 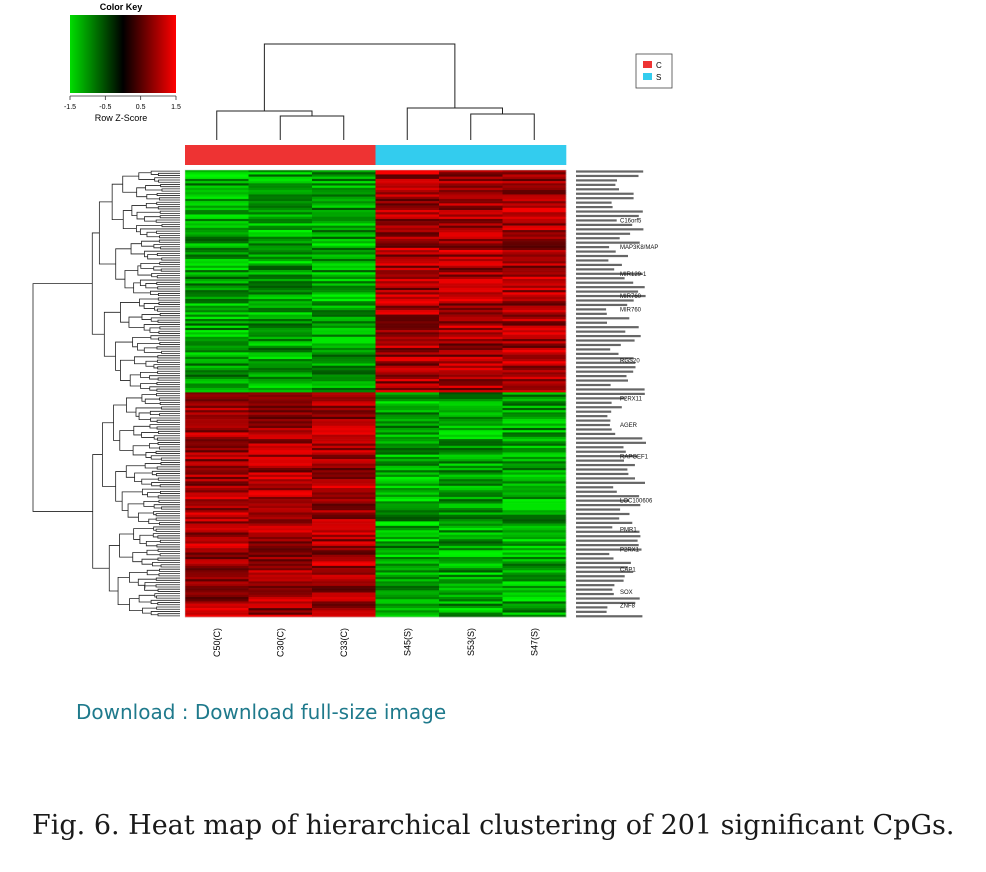 What do you see at coordinates (628, 606) in the screenshot?
I see `row-label: ZNF8` at bounding box center [628, 606].